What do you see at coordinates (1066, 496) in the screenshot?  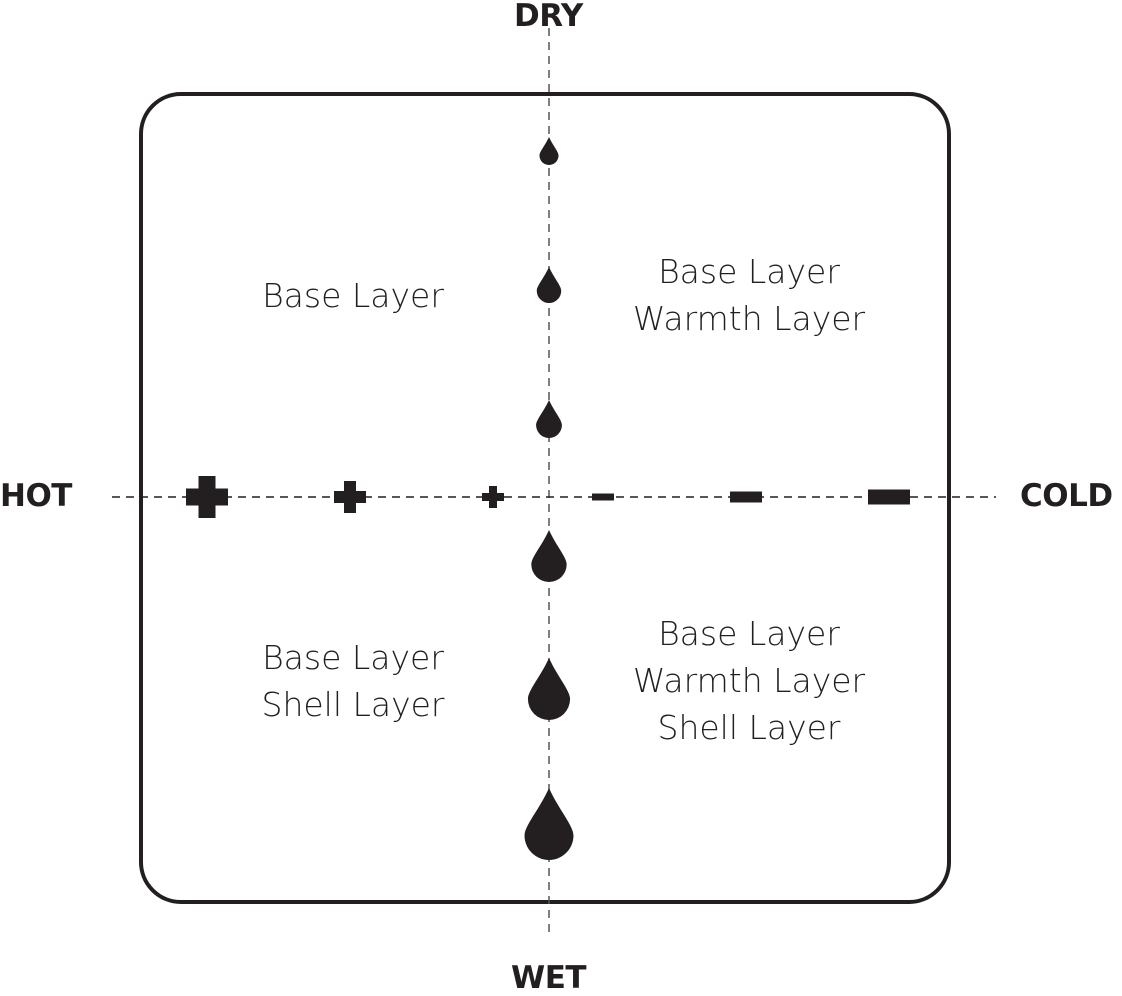 I see `axis-label-cold: COLD` at bounding box center [1066, 496].